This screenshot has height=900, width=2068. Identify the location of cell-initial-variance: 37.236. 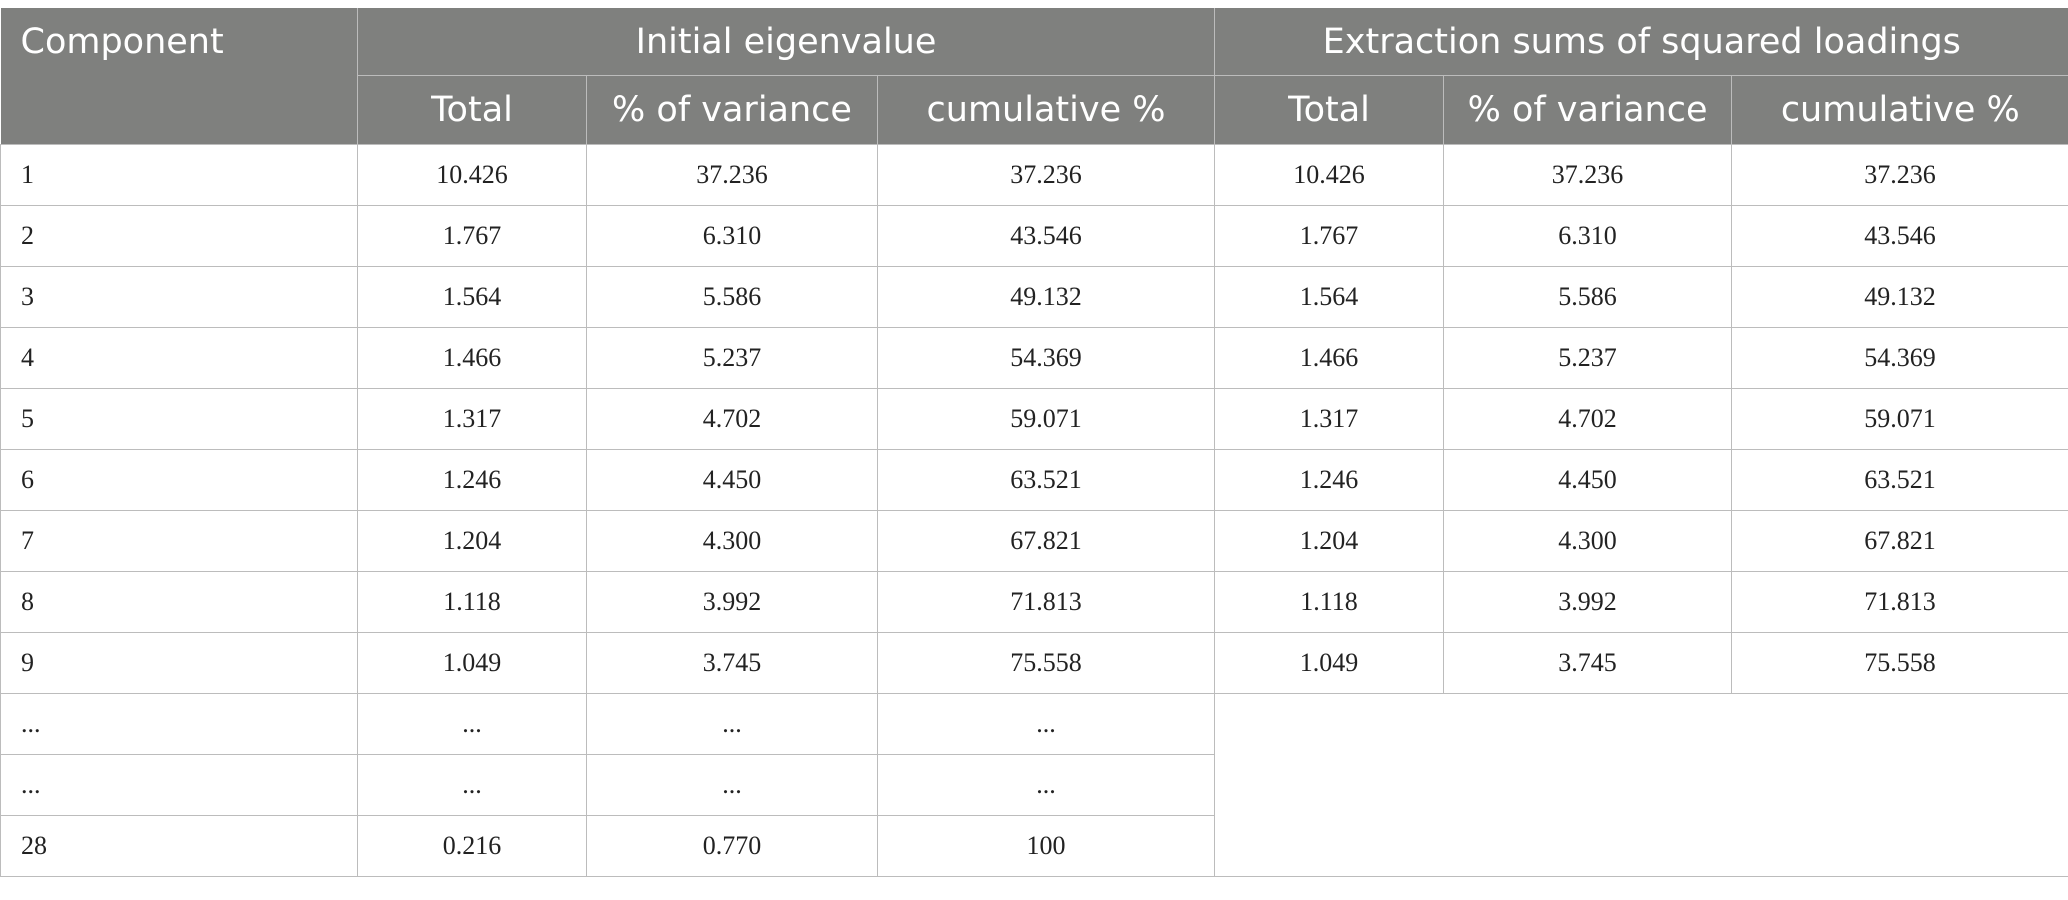
(732, 175).